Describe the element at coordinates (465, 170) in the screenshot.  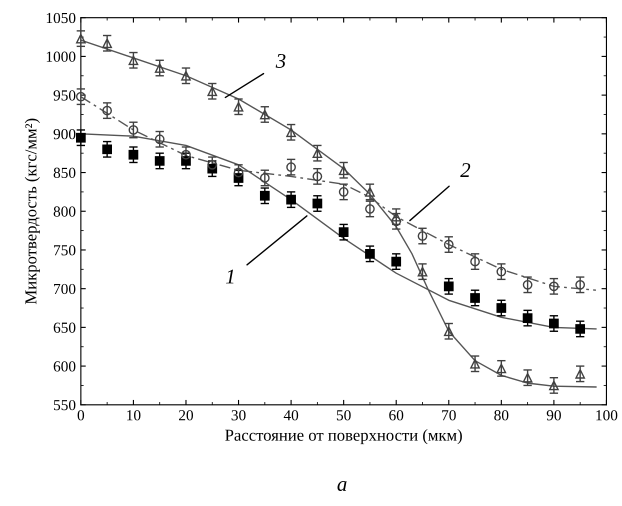
I see `annotation: 2` at that location.